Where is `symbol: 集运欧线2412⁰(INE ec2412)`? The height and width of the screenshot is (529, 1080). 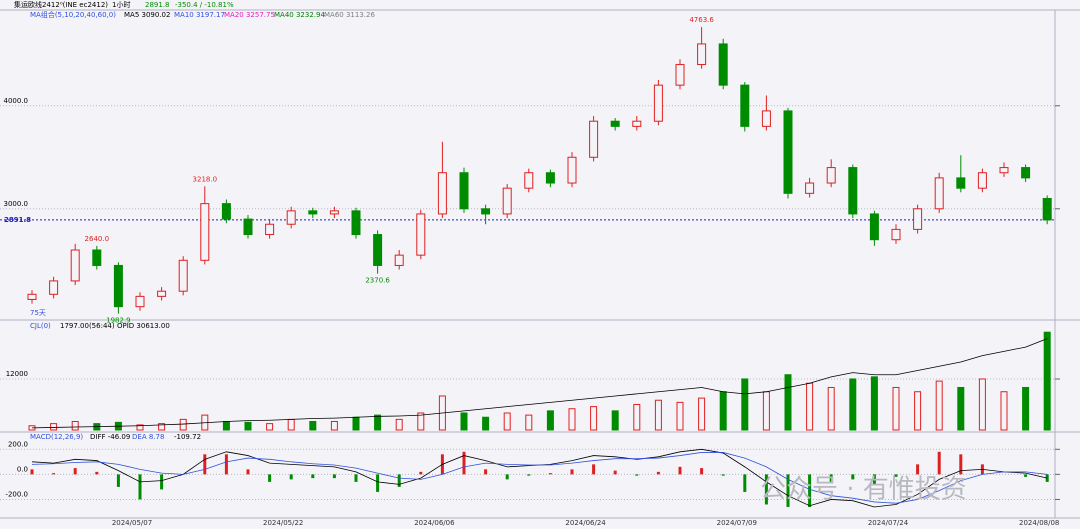
symbol: 集运欧线2412⁰(INE ec2412) is located at coordinates (61, 4).